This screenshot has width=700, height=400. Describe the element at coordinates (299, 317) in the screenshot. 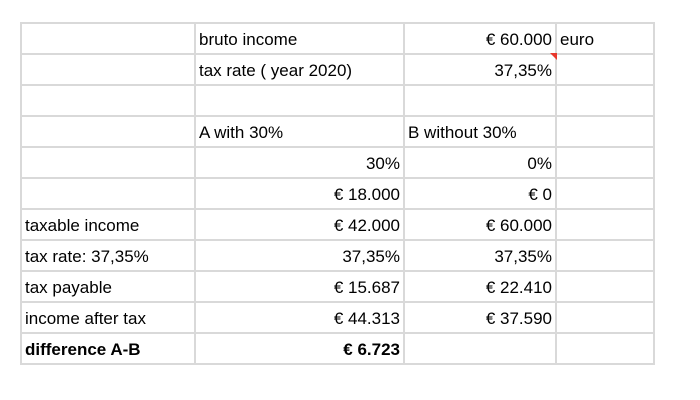

I see `cell: € 44.313` at that location.